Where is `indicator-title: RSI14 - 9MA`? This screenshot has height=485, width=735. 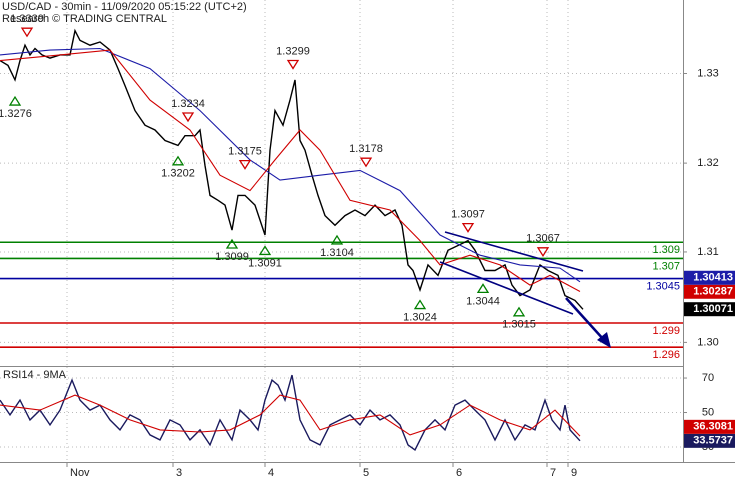
indicator-title: RSI14 - 9MA is located at coordinates (35, 375).